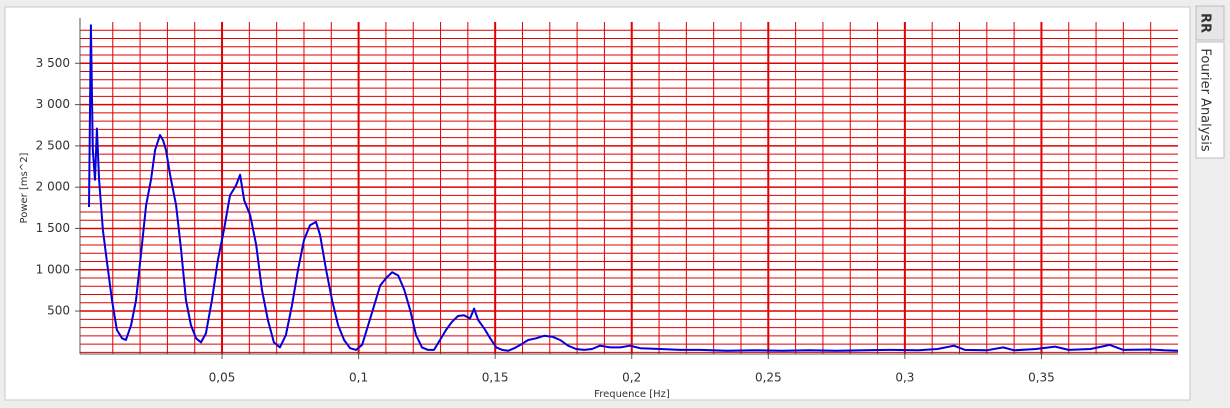 The height and width of the screenshot is (408, 1230). Describe the element at coordinates (53, 187) in the screenshot. I see `y-tick-label: 2 000` at that location.